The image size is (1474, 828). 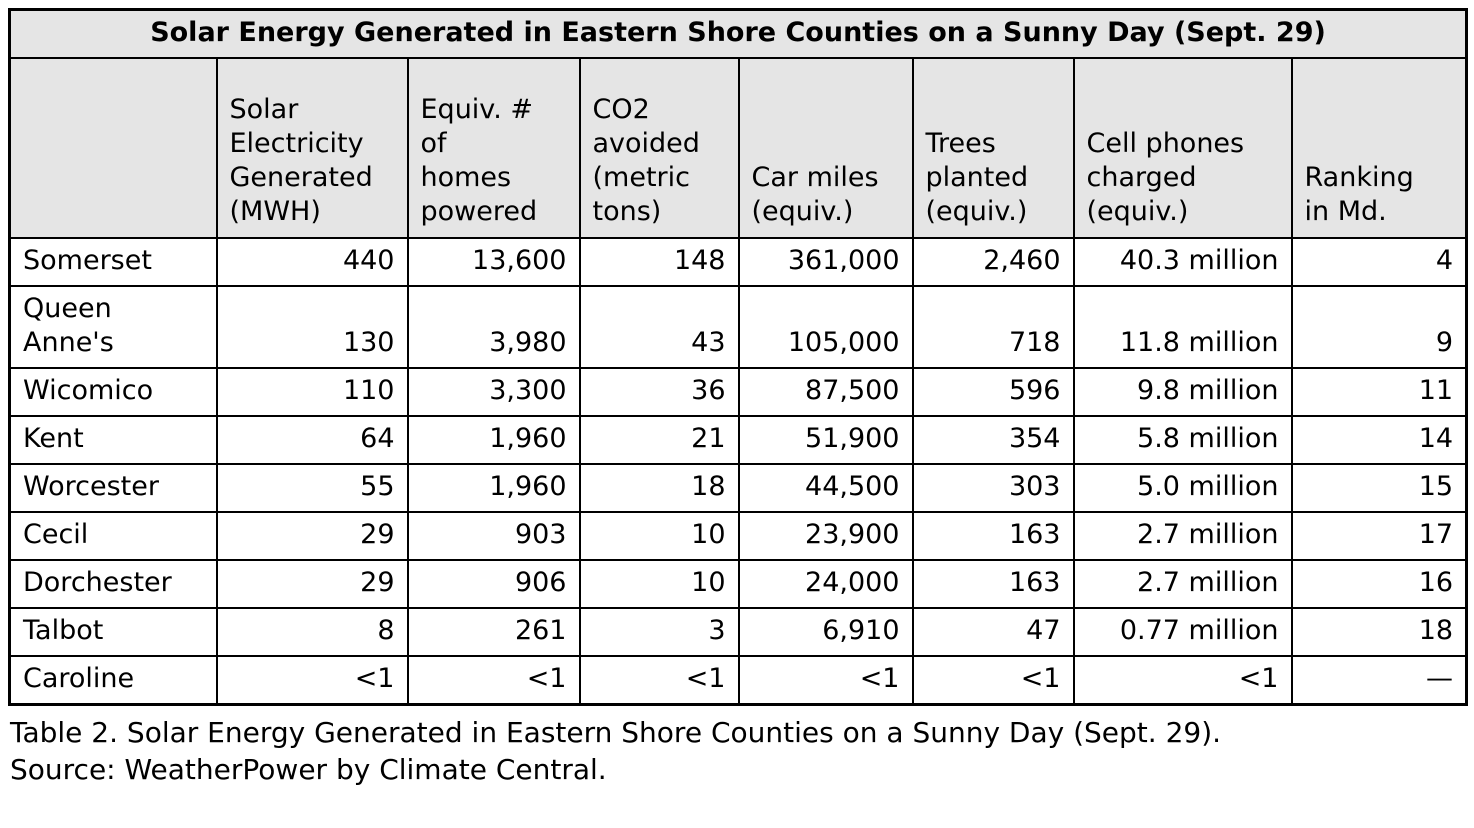 What do you see at coordinates (1379, 262) in the screenshot?
I see `value-cell: 4` at bounding box center [1379, 262].